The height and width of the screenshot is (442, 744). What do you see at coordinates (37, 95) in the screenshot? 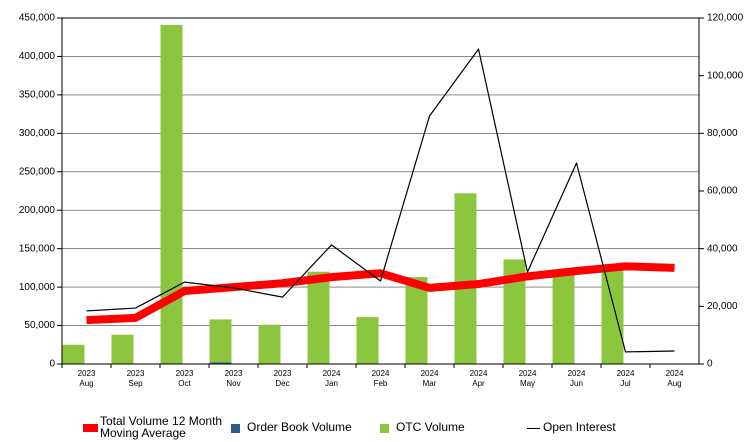
I see `y-tick-label: 350,000` at bounding box center [37, 95].